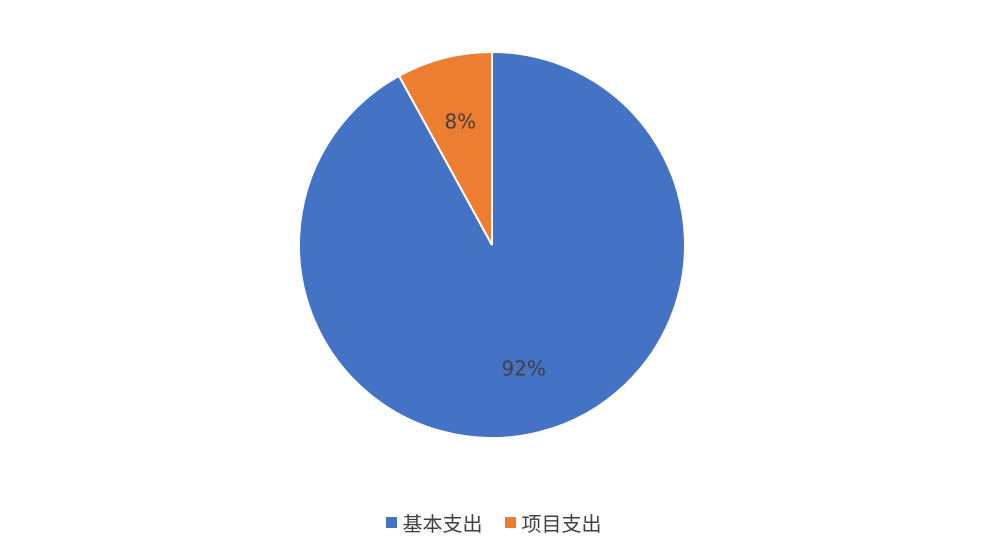 The height and width of the screenshot is (550, 987). What do you see at coordinates (561, 524) in the screenshot?
I see `legend-label-project: 项目支出` at bounding box center [561, 524].